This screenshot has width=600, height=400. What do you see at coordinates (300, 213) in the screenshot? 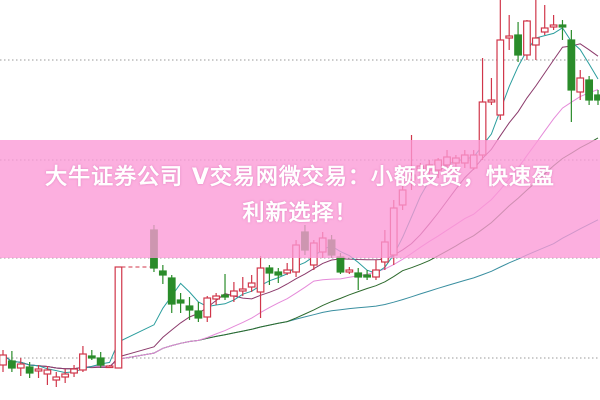
I see `banner-line-2: 利新选择！` at bounding box center [300, 213].